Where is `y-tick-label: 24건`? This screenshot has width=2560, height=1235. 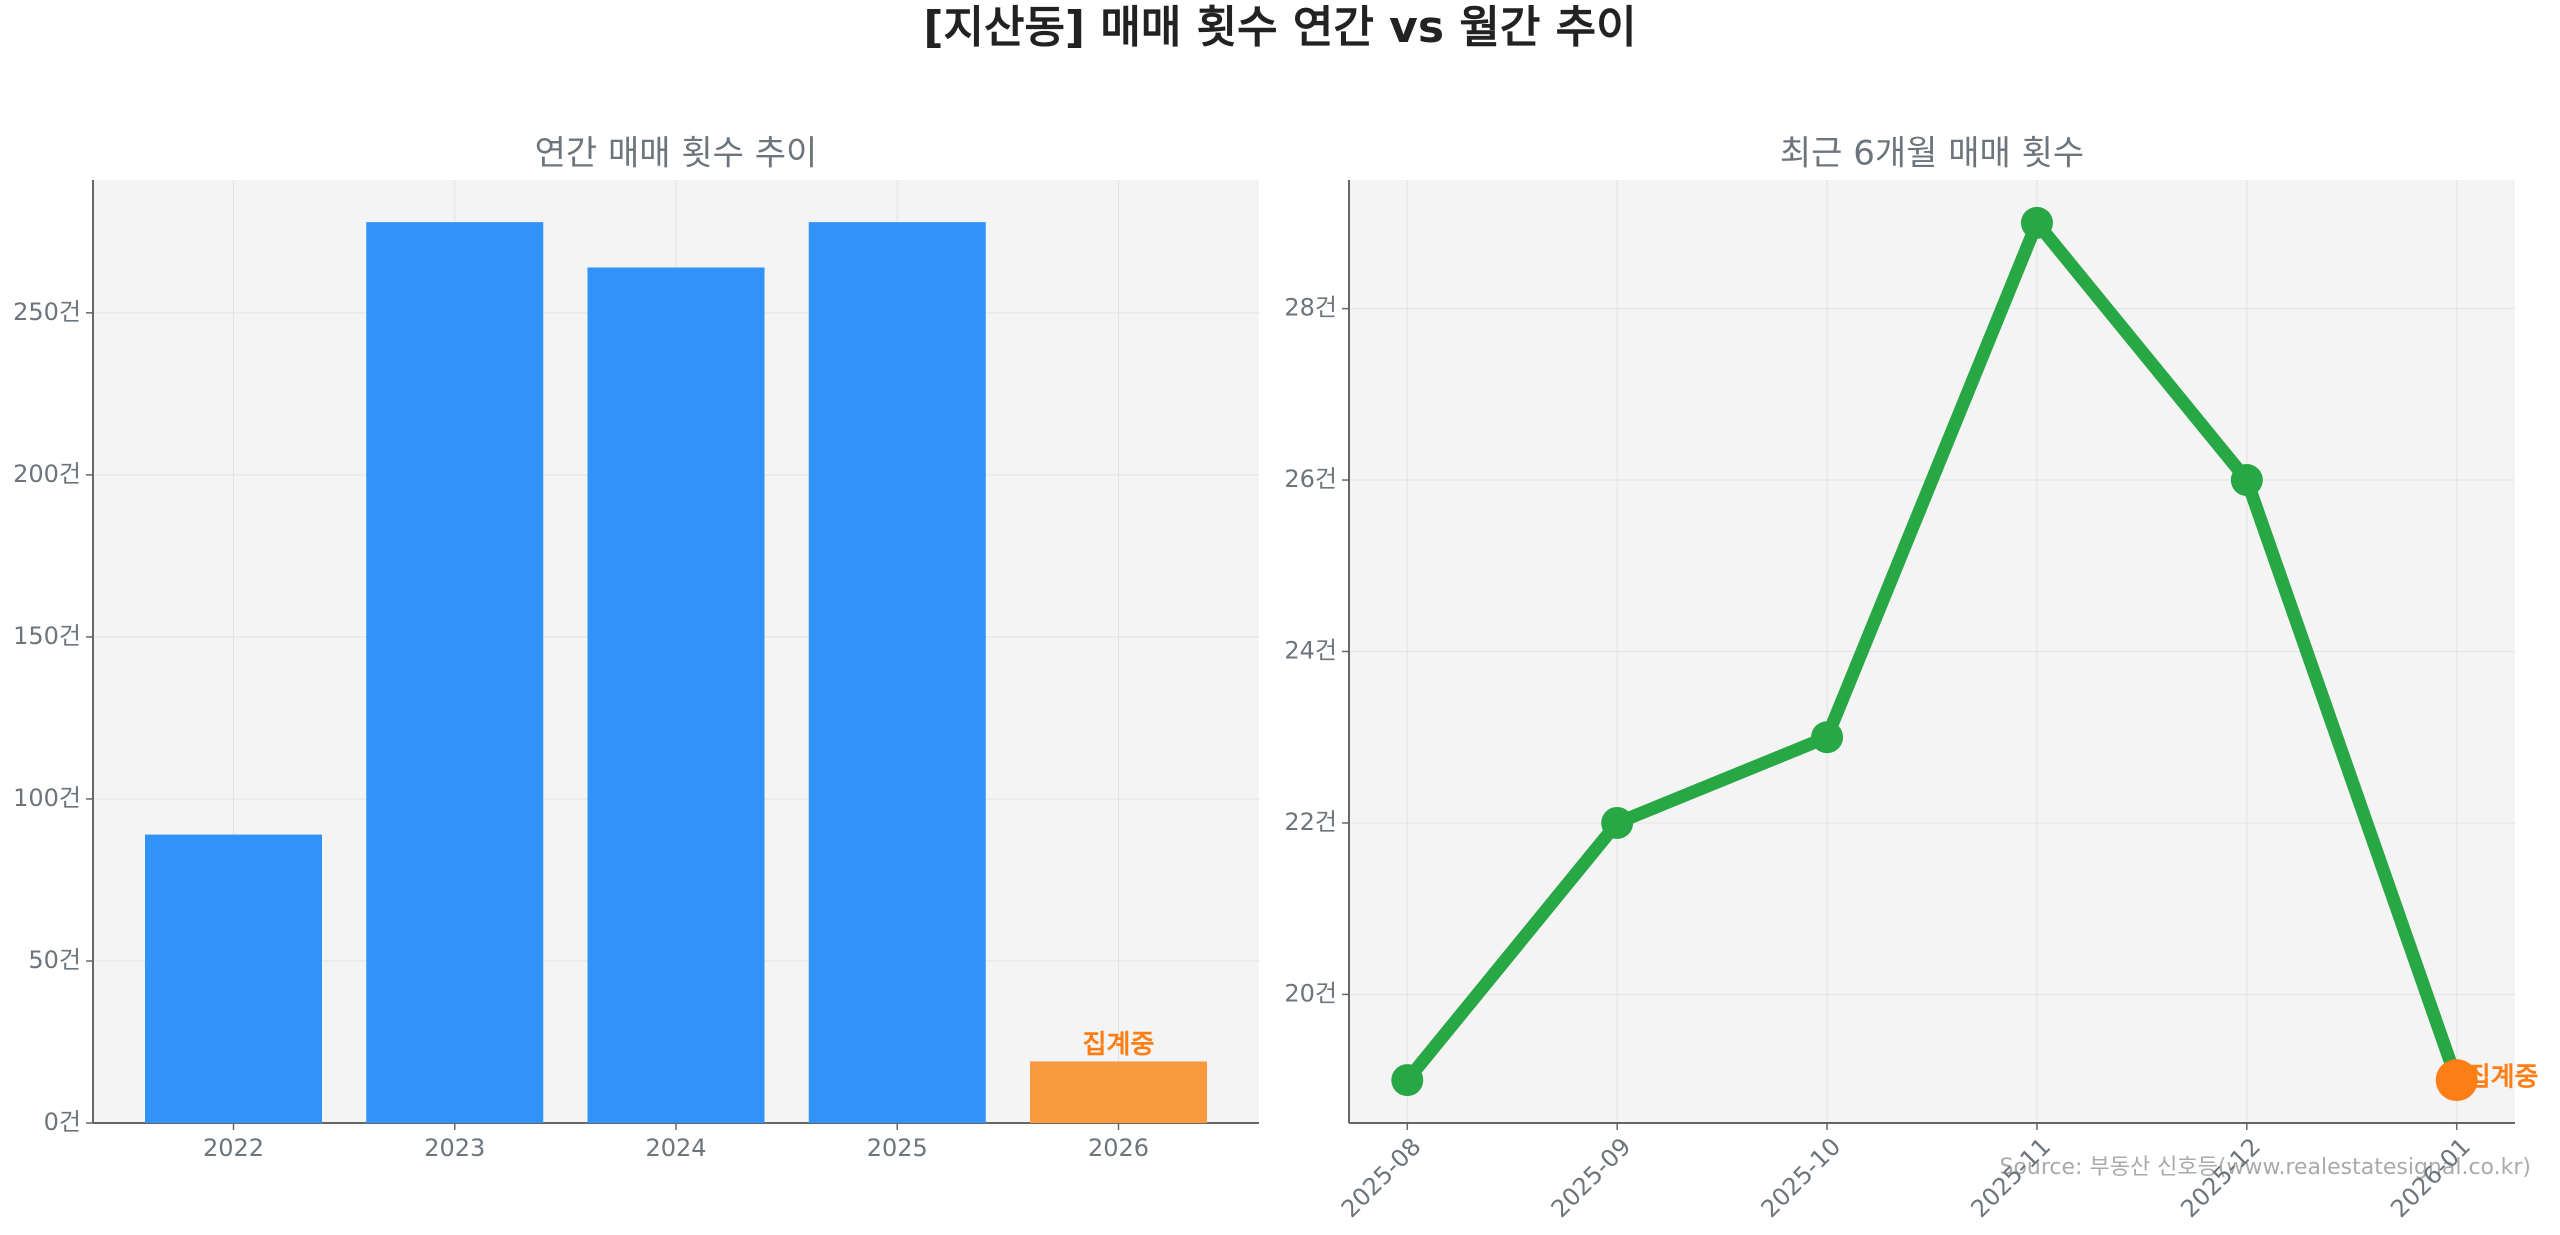
y-tick-label: 24건 is located at coordinates (1310, 651).